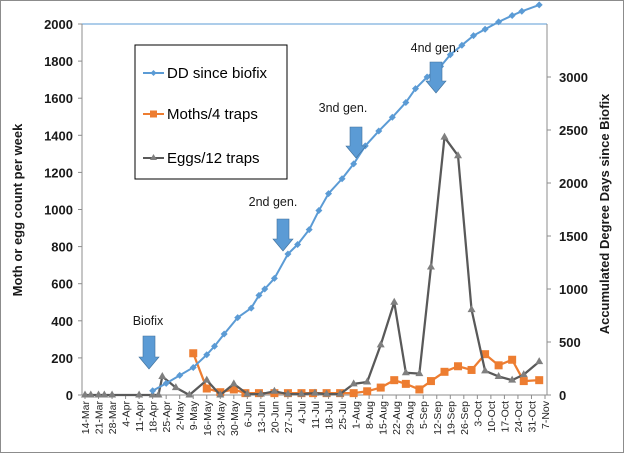 This screenshot has height=453, width=624. What do you see at coordinates (343, 130) in the screenshot?
I see `annotation-3nd-gen-: 3nd gen.` at bounding box center [343, 130].